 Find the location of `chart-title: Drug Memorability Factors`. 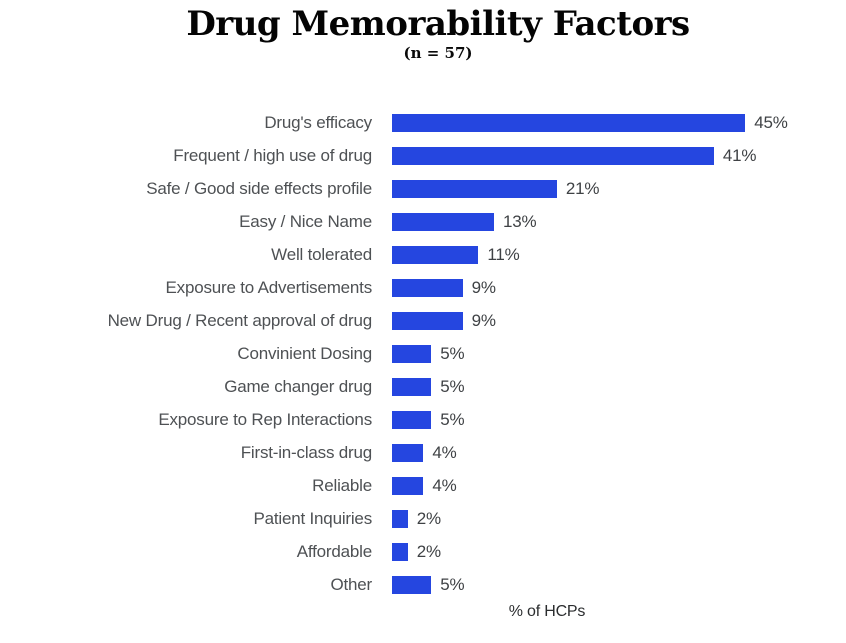

chart-title: Drug Memorability Factors is located at coordinates (438, 24).